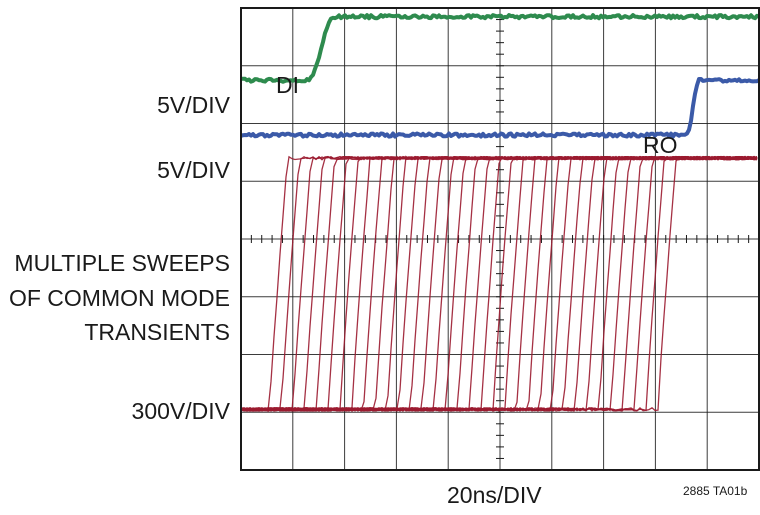  Describe the element at coordinates (122, 263) in the screenshot. I see `sweeps-label-line1: MULTIPLE SWEEPS` at that location.